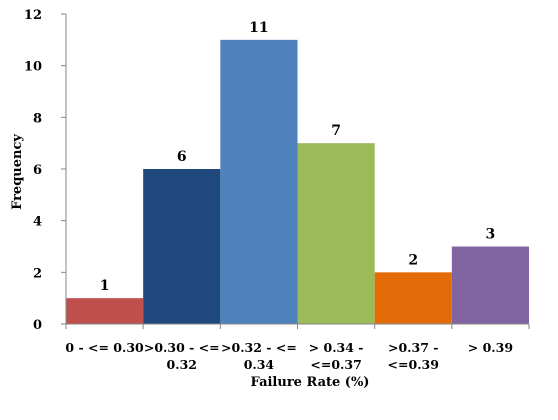 This screenshot has height=420, width=558. I want to click on bar-data-label: 6, so click(182, 157).